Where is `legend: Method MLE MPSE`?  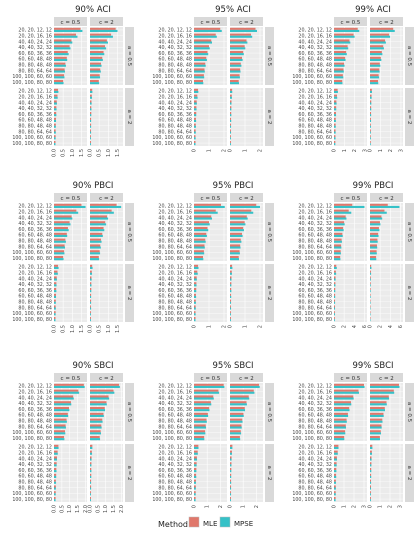
legend: Method MLE MPSE is located at coordinates (205, 522).